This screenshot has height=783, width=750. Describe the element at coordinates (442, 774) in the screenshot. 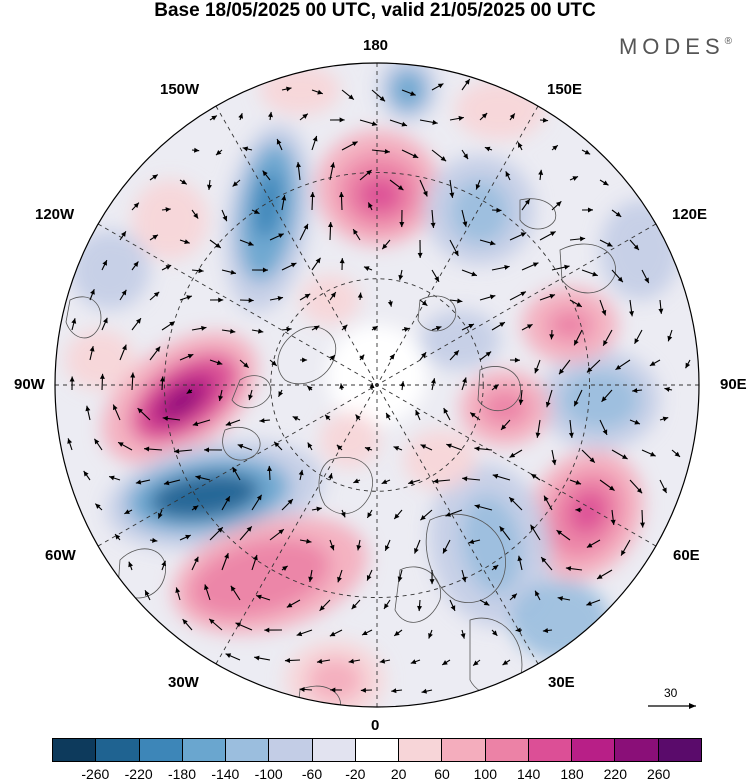

I see `colorbar-tick-label: 60` at that location.